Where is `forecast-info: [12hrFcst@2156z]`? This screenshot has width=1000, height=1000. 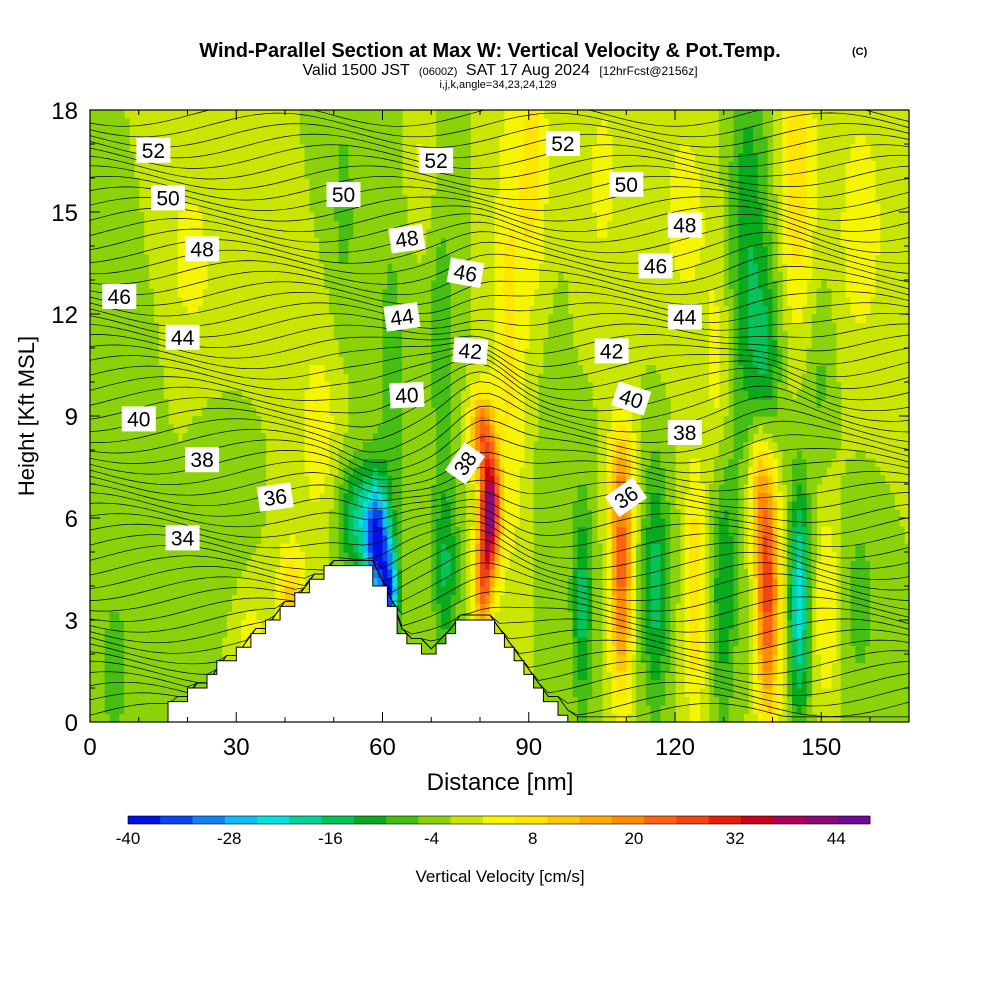 forecast-info: [12hrFcst@2156z] is located at coordinates (648, 71).